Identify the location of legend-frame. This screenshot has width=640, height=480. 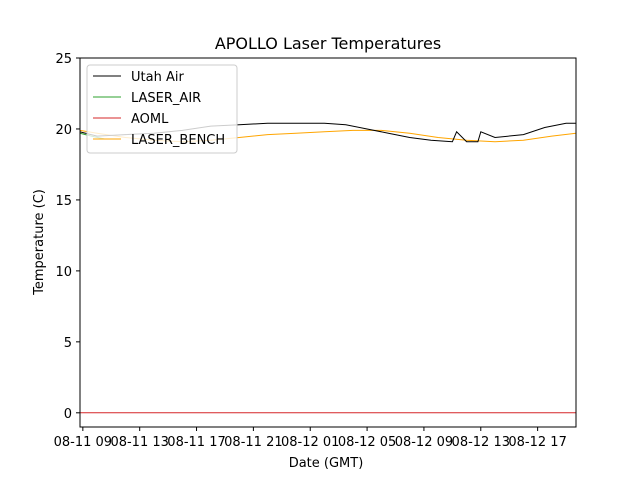
(162, 109).